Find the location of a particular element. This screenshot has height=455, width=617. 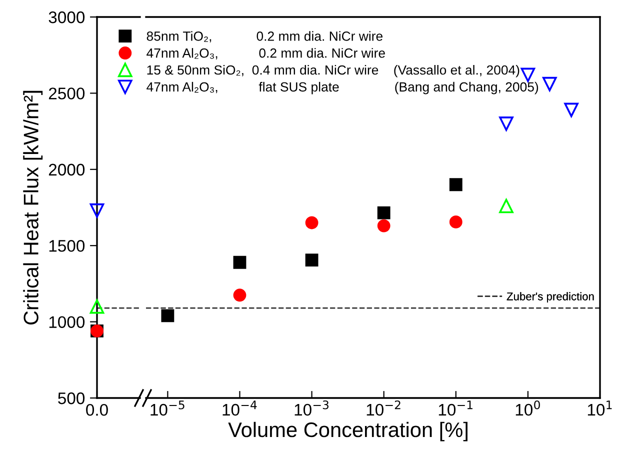

x-axis-title: Volume Concentration [%] is located at coordinates (348, 432).